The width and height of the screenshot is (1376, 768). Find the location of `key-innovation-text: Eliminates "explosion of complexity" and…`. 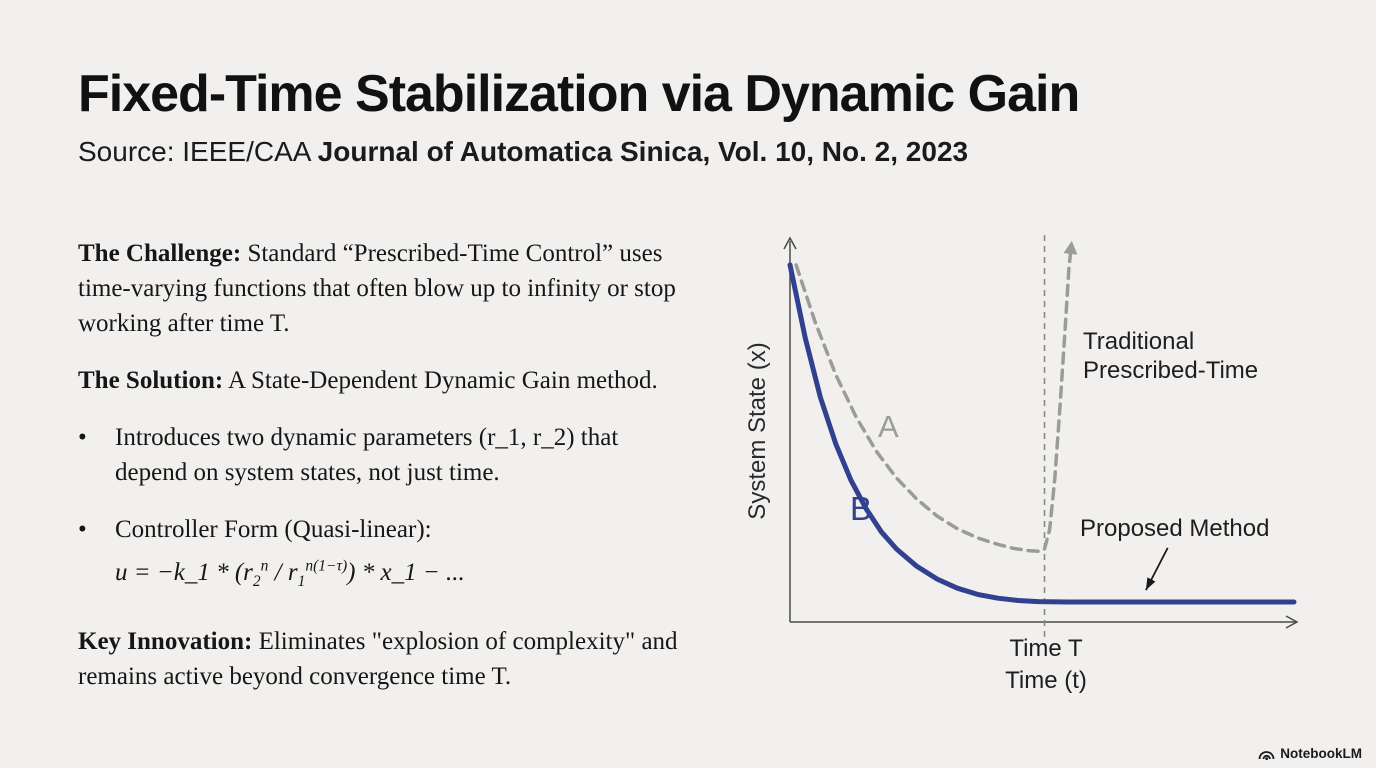

key-innovation-text: Eliminates "explosion of complexity" and… is located at coordinates (378, 659).